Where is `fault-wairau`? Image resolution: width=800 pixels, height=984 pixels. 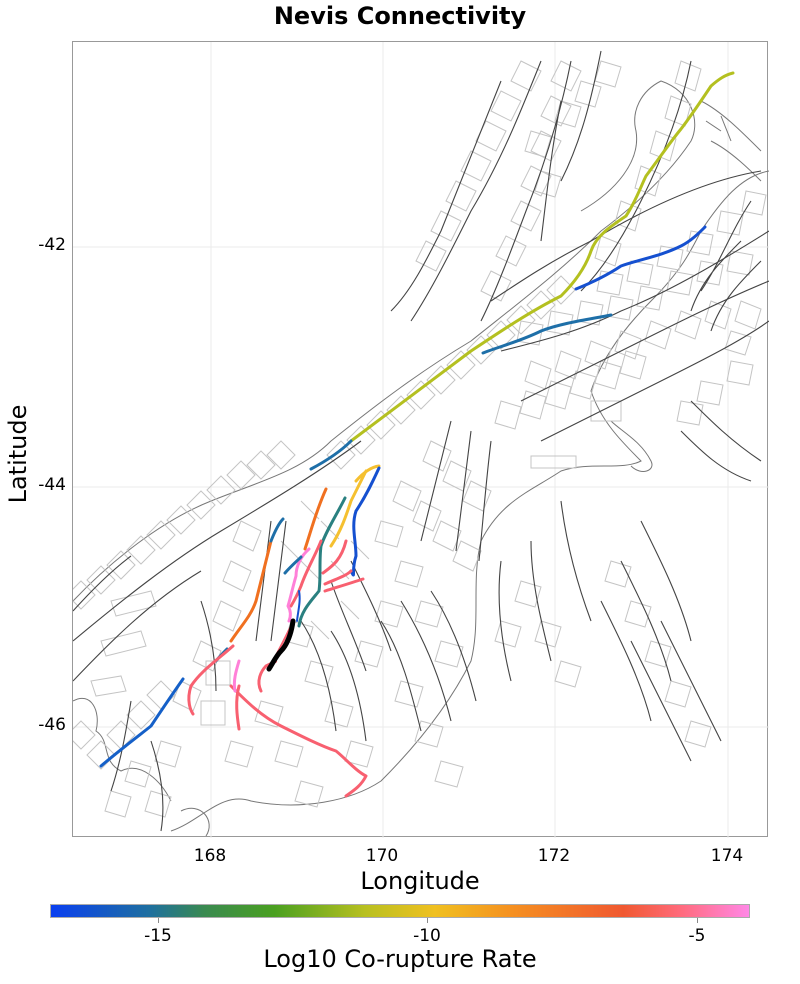
fault-wairau is located at coordinates (640, 258).